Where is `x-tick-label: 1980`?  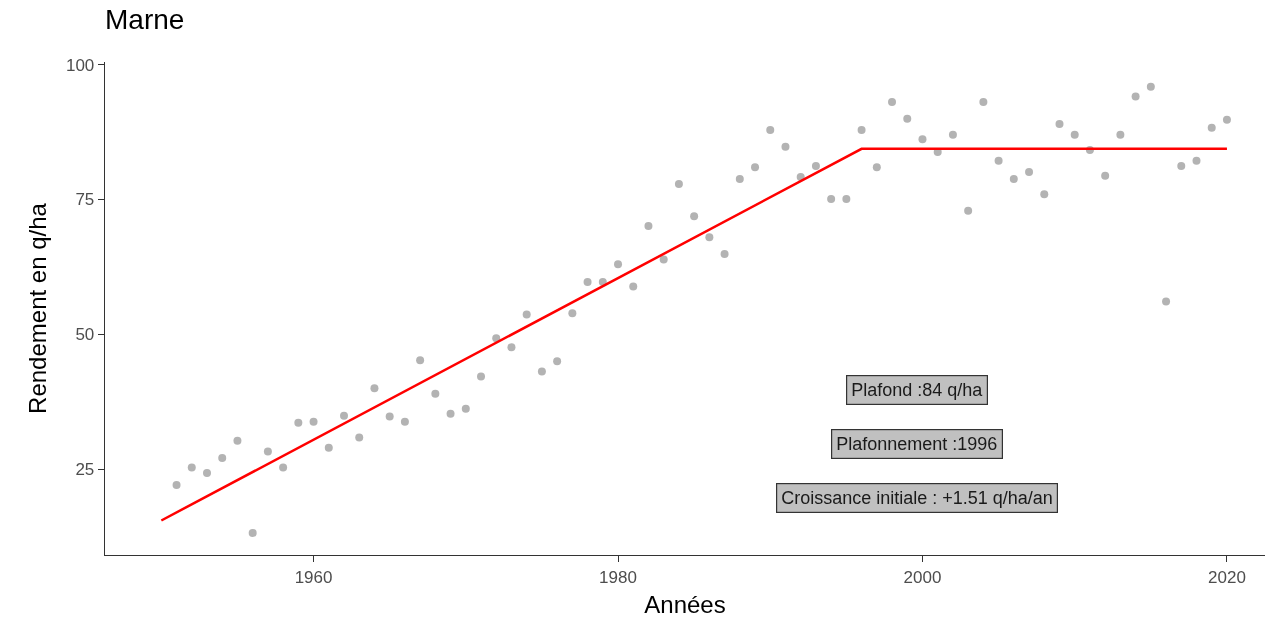 x-tick-label: 1980 is located at coordinates (618, 577).